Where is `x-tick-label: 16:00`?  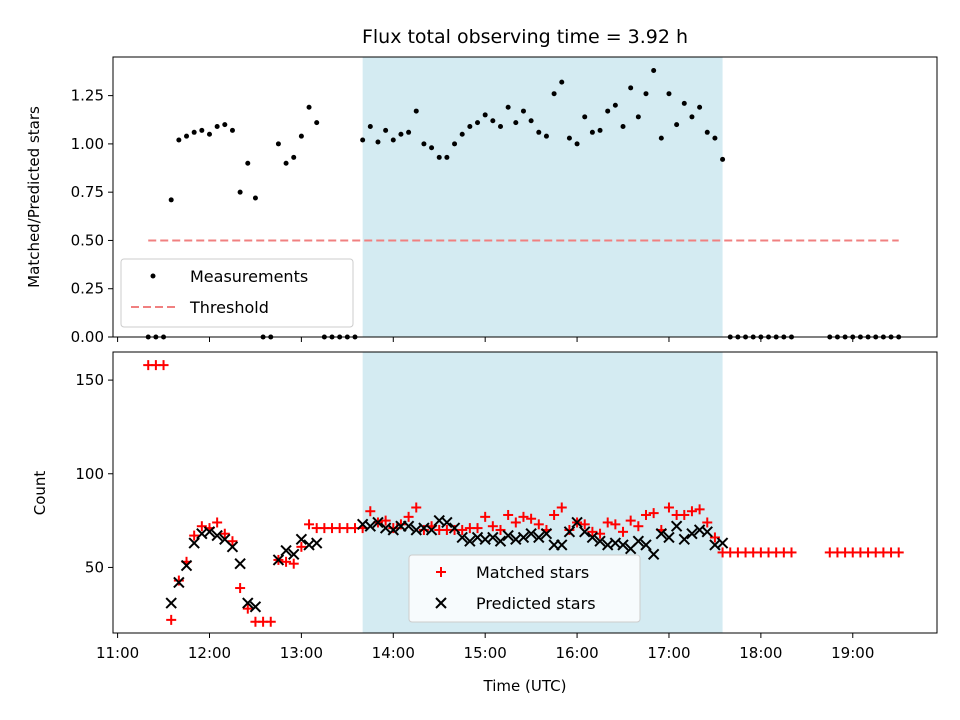 x-tick-label: 16:00 is located at coordinates (576, 653).